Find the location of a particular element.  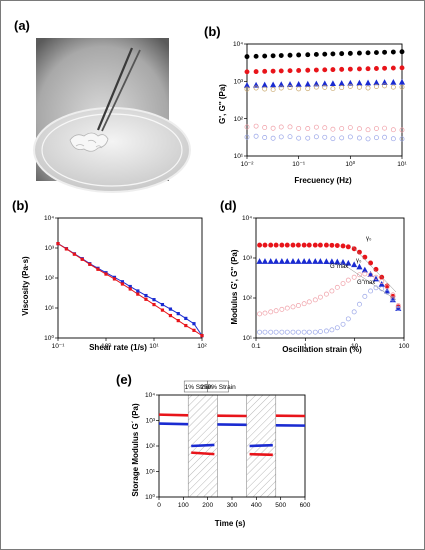

b-top-xlabel: Frecuency (Hz) is located at coordinates (323, 180).